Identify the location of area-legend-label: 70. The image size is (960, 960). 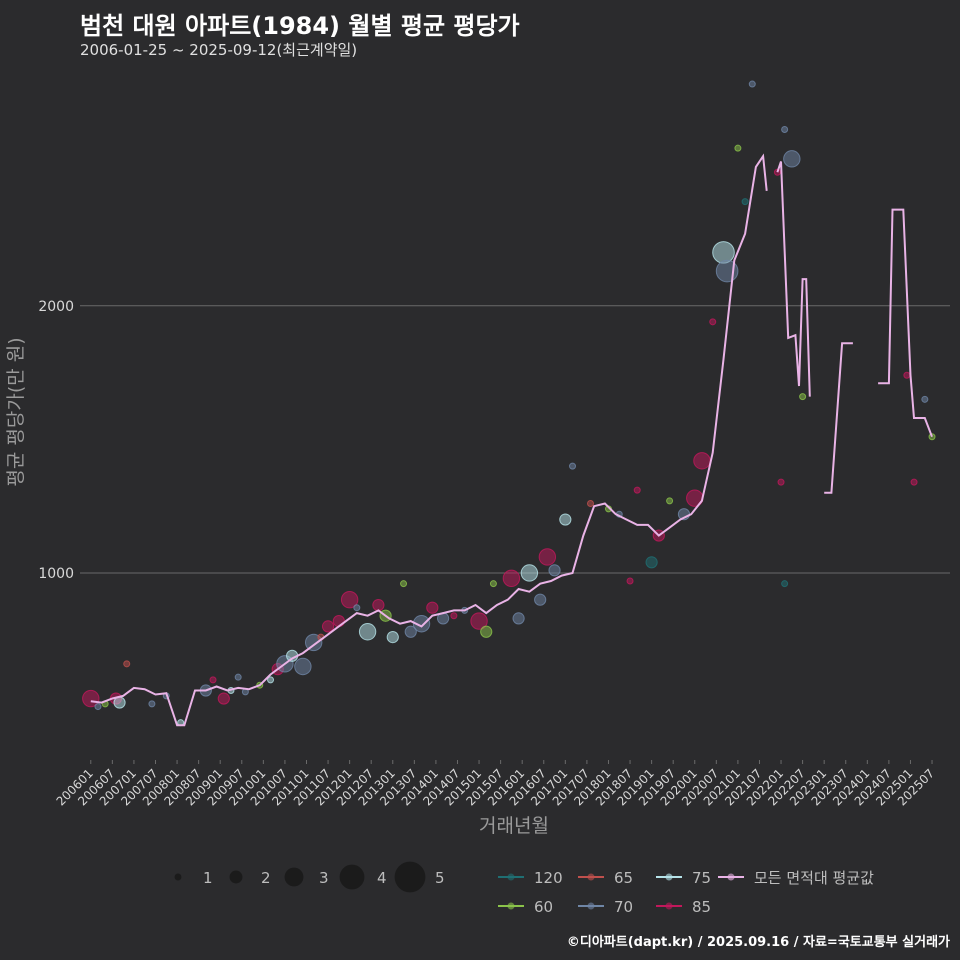
(623, 907).